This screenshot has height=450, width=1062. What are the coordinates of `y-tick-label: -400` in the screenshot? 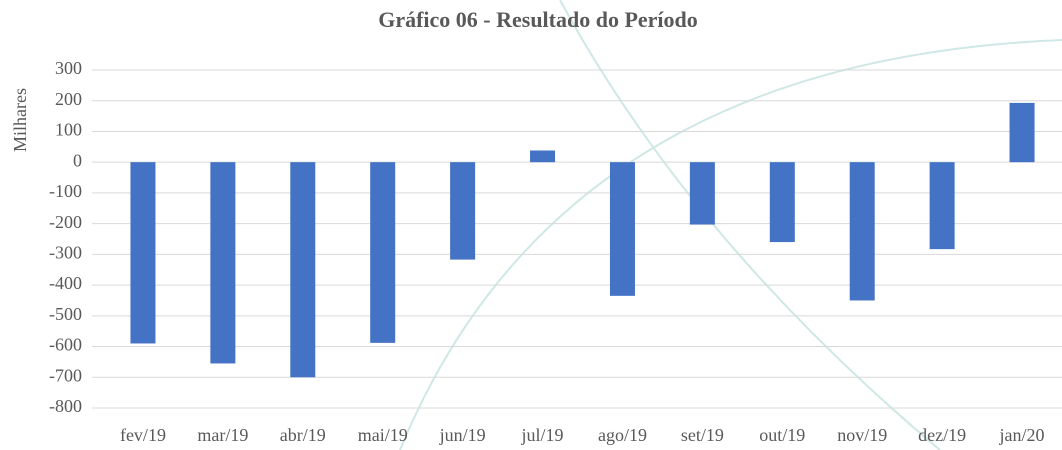 It's located at (65, 283).